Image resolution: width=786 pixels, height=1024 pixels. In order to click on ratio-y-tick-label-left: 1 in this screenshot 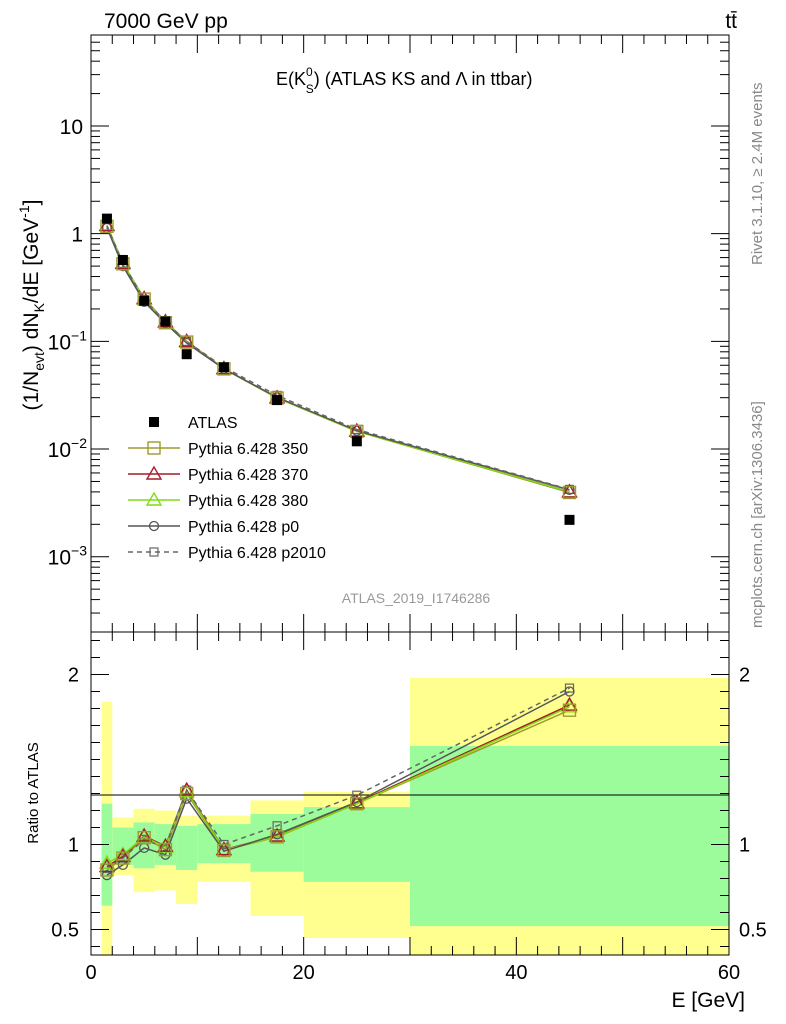, I will do `click(73, 846)`.